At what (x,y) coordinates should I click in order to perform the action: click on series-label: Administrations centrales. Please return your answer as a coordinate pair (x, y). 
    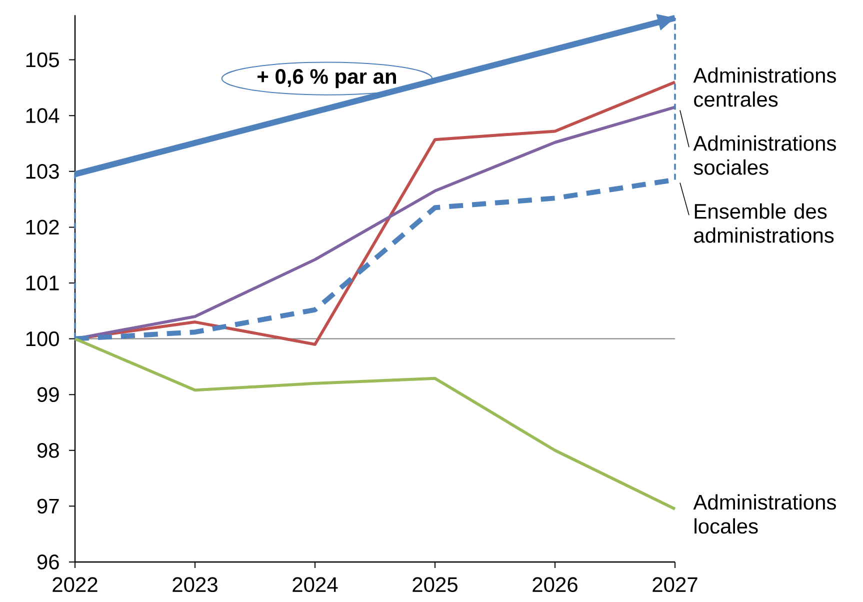
    Looking at the image, I should click on (764, 87).